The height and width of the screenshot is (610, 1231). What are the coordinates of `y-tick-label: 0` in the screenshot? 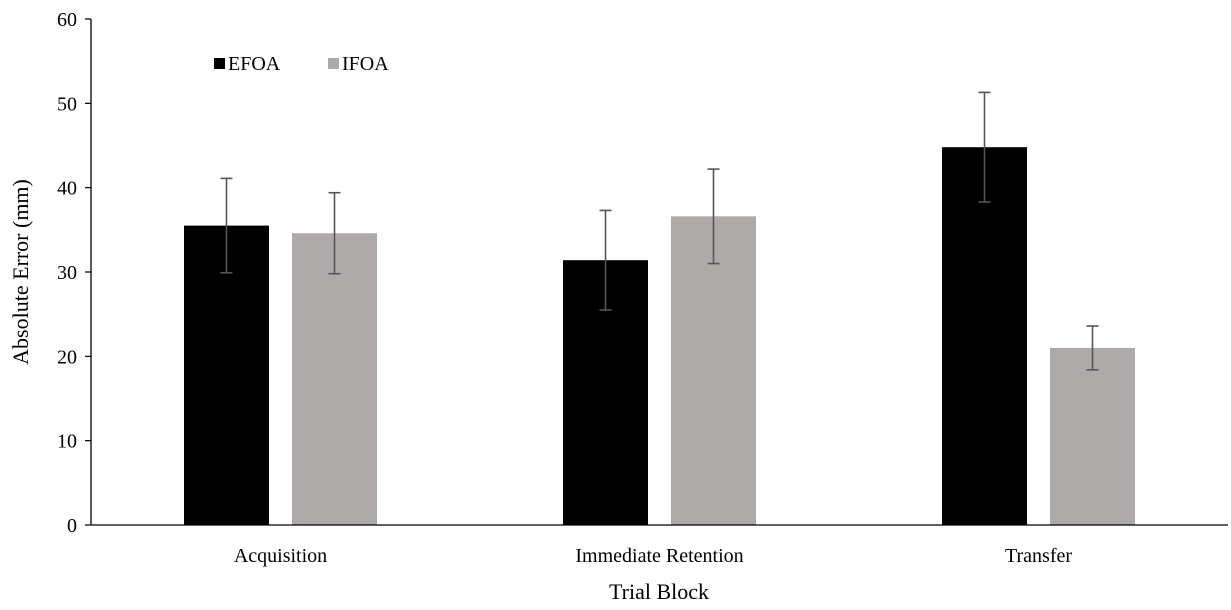 It's located at (72, 526).